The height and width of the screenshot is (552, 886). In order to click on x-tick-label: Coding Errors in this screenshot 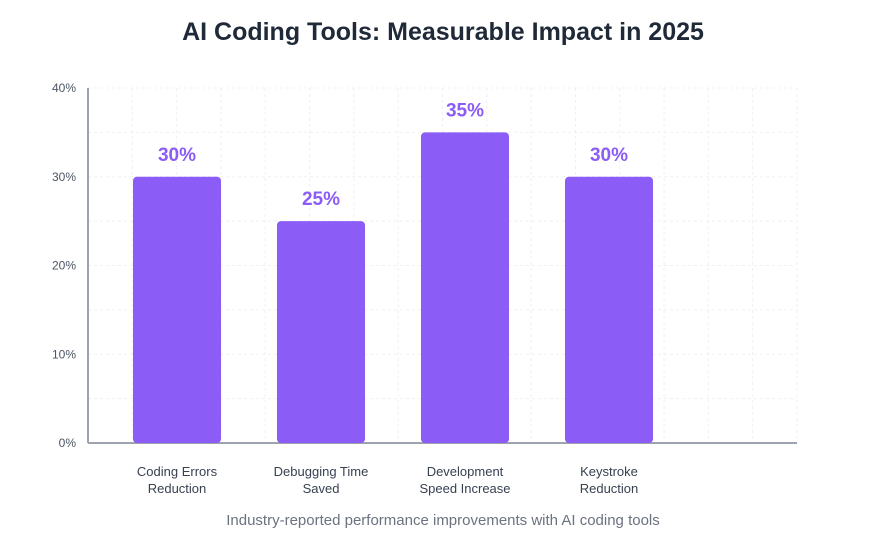, I will do `click(177, 471)`.